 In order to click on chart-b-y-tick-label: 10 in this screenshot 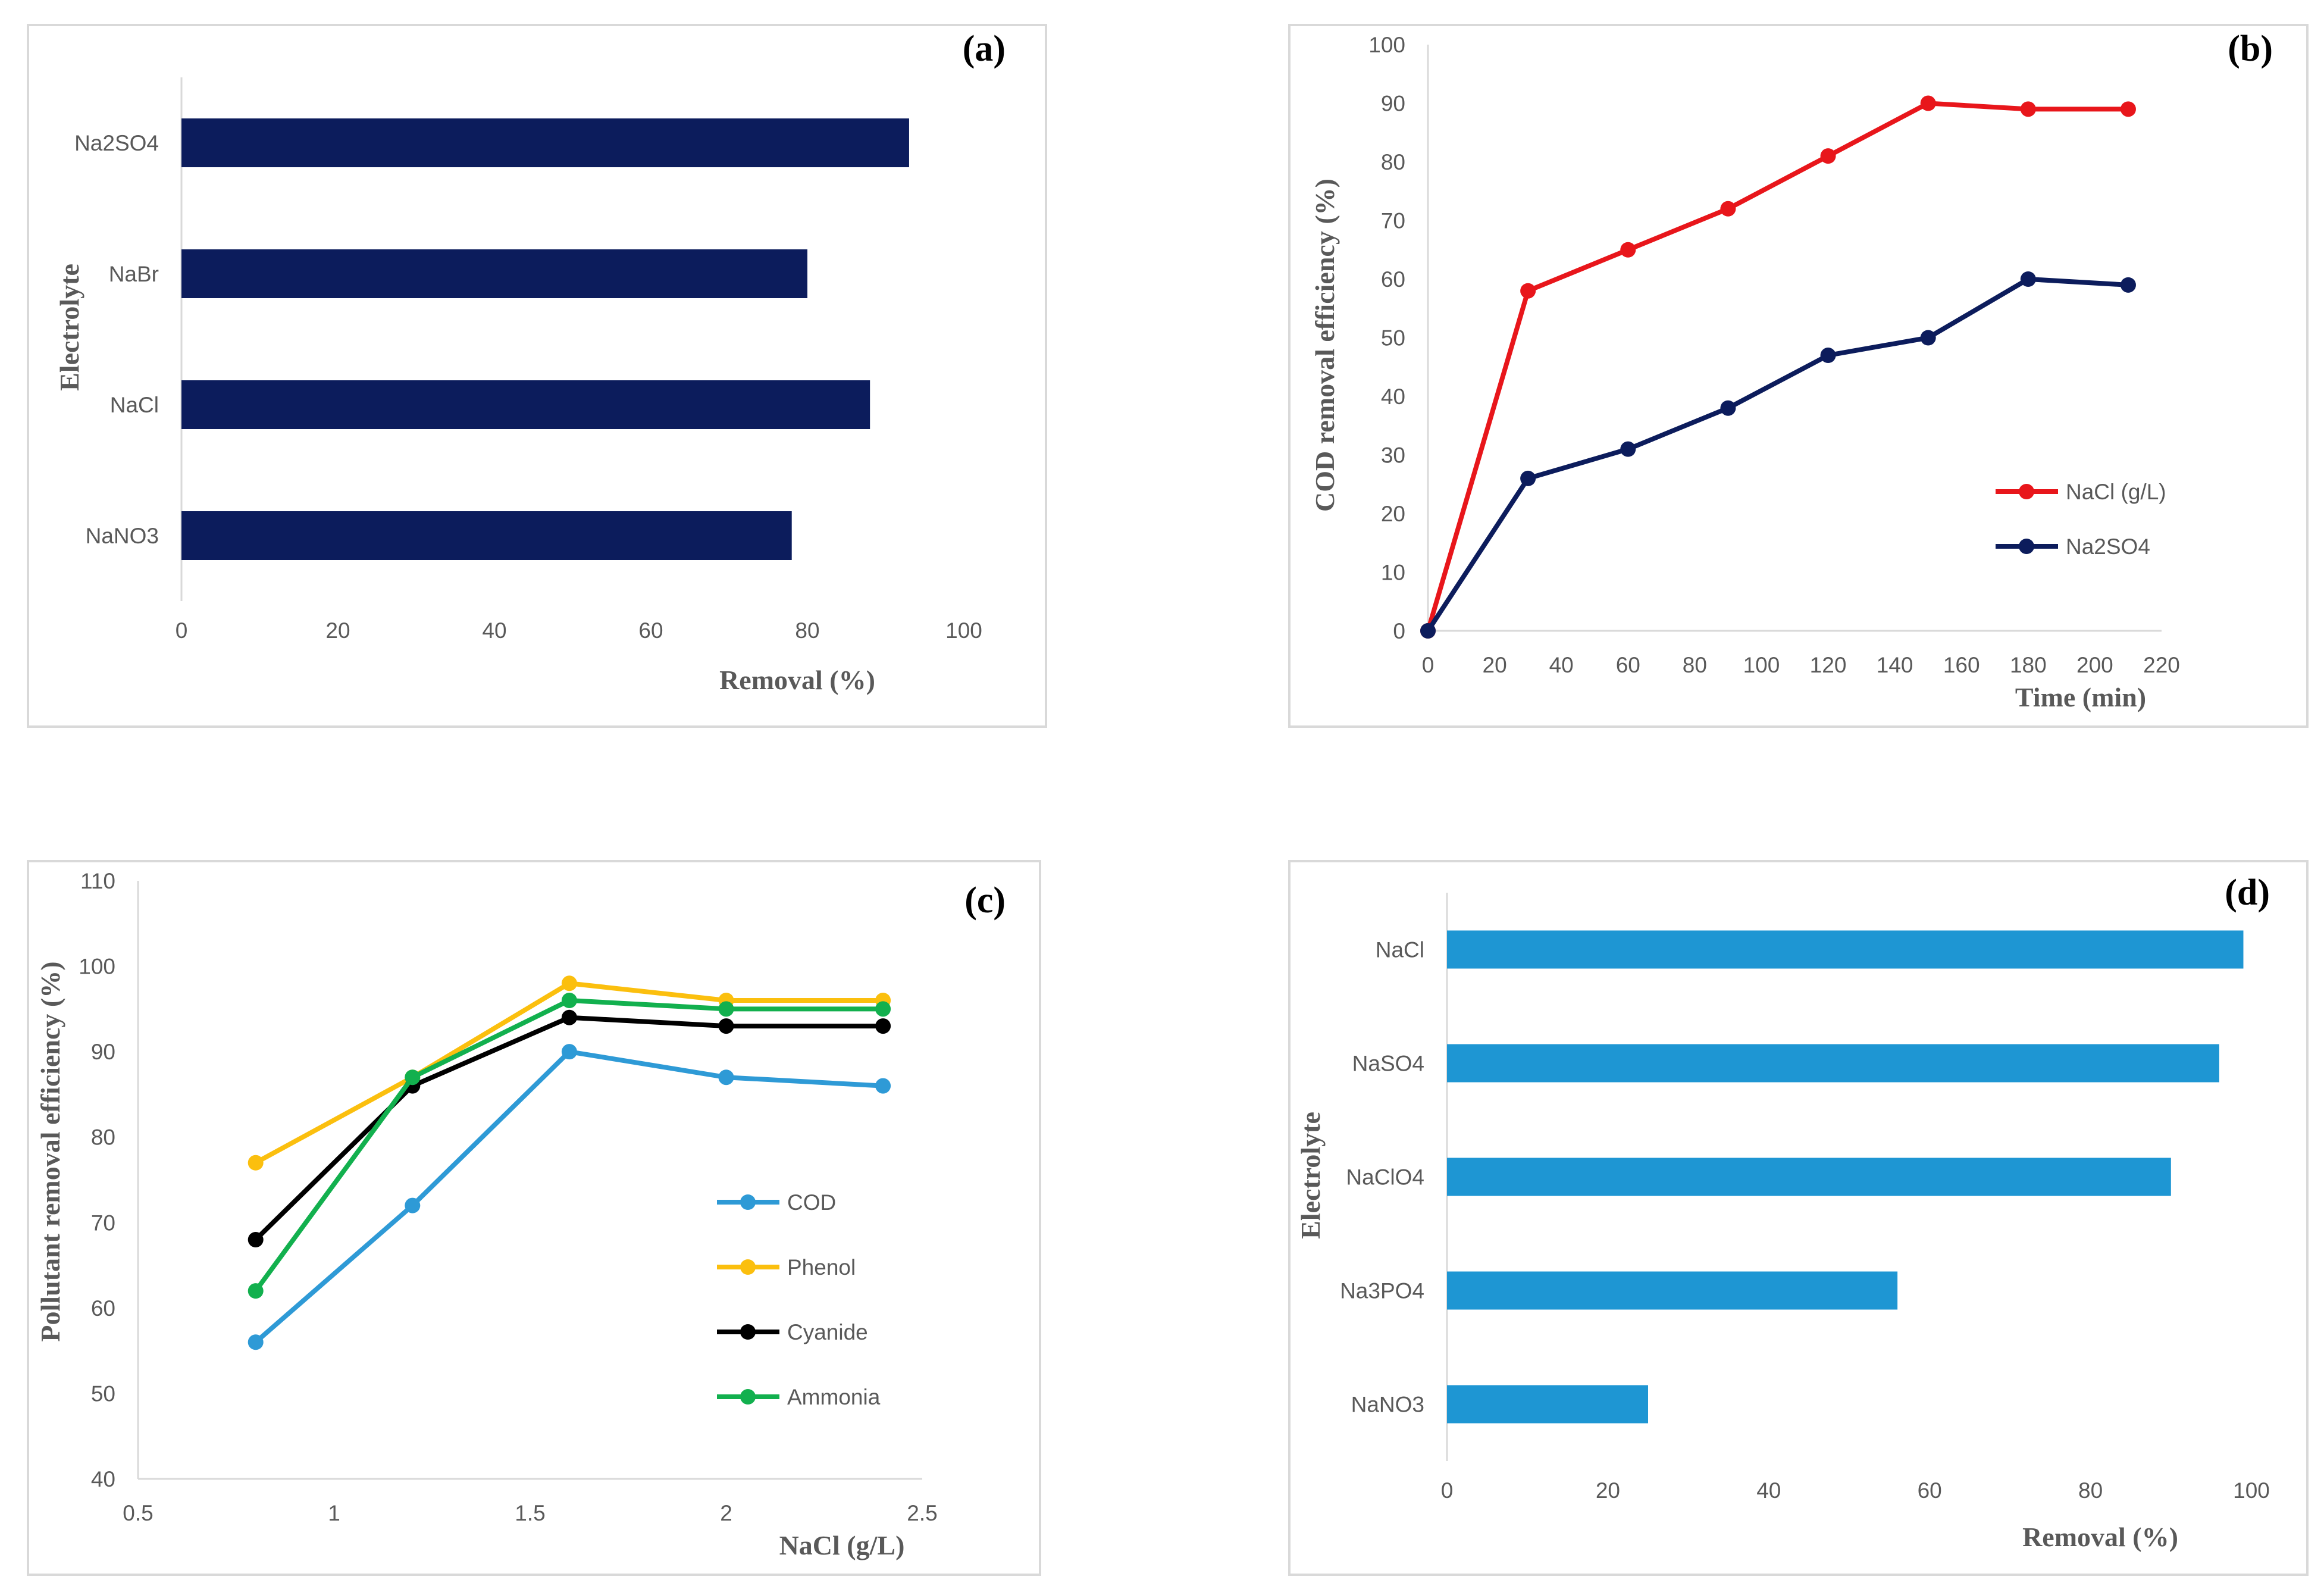, I will do `click(1393, 573)`.